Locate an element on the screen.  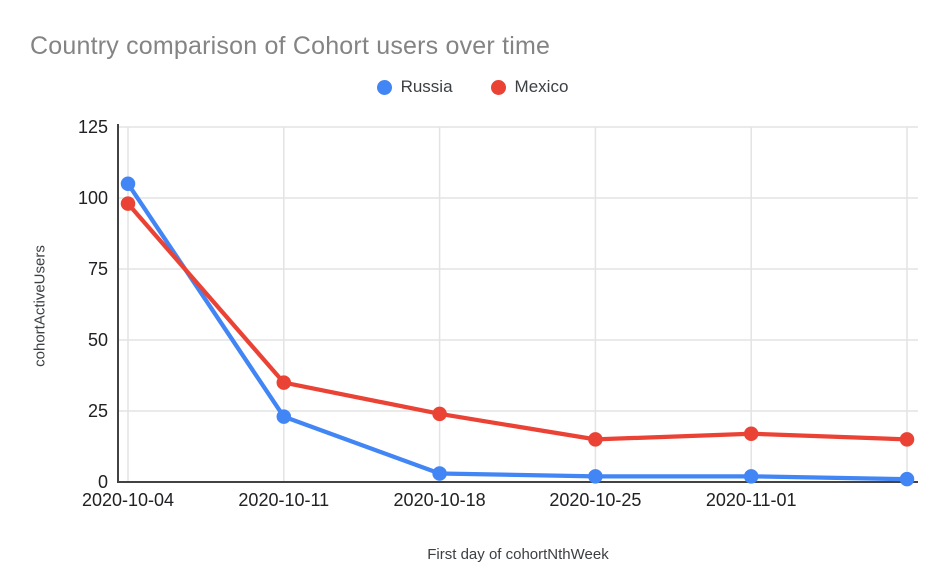
x-tick-label: 2020-10-11 is located at coordinates (283, 500).